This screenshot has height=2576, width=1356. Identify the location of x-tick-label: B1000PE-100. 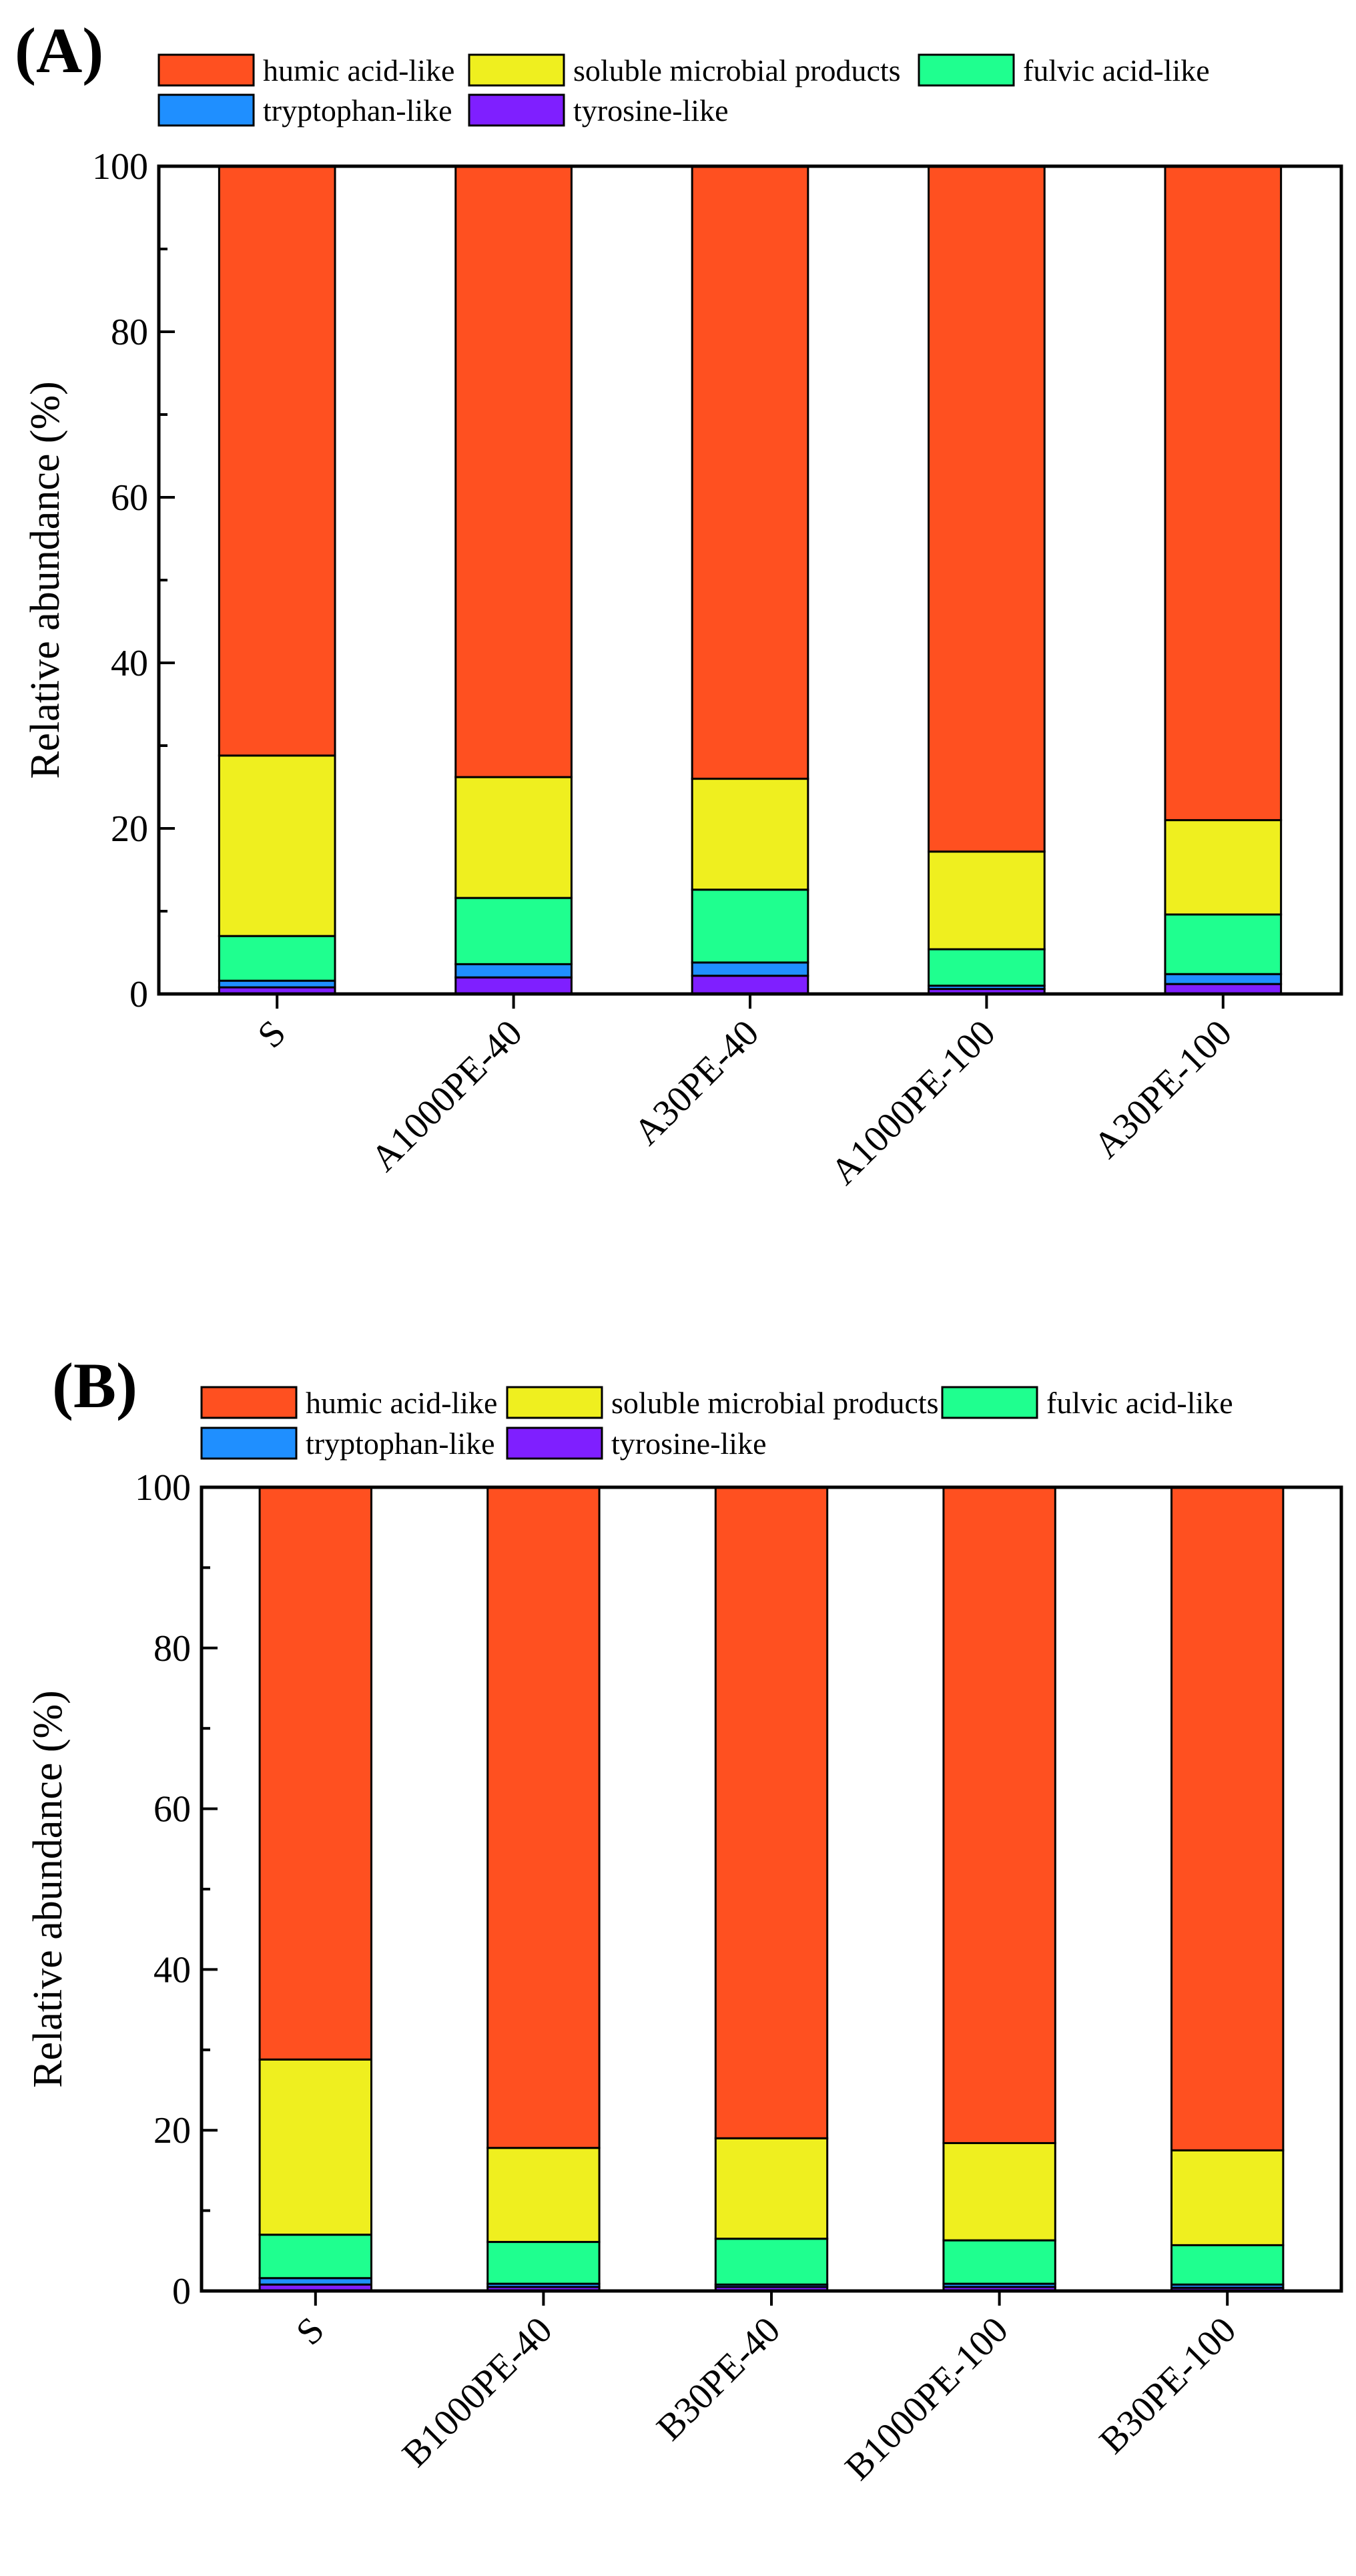
(927, 2398).